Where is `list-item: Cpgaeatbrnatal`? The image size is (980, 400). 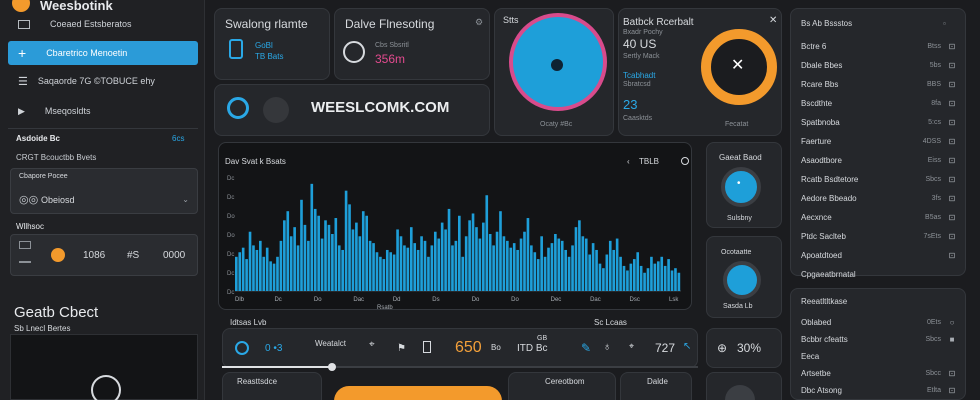
list-item: Cpgaeatbrnatal is located at coordinates (879, 274).